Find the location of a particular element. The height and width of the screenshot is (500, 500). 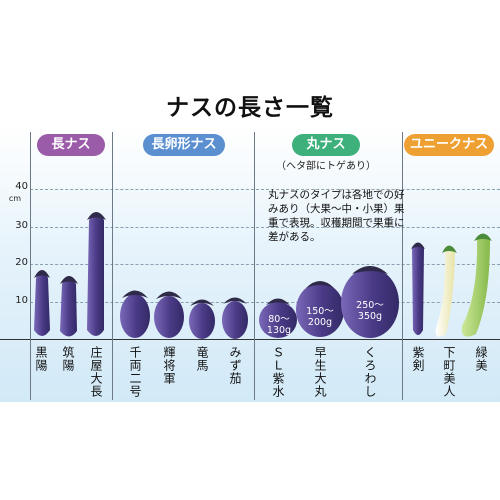

group-label-oblong: 長卵形ナス is located at coordinates (184, 144).